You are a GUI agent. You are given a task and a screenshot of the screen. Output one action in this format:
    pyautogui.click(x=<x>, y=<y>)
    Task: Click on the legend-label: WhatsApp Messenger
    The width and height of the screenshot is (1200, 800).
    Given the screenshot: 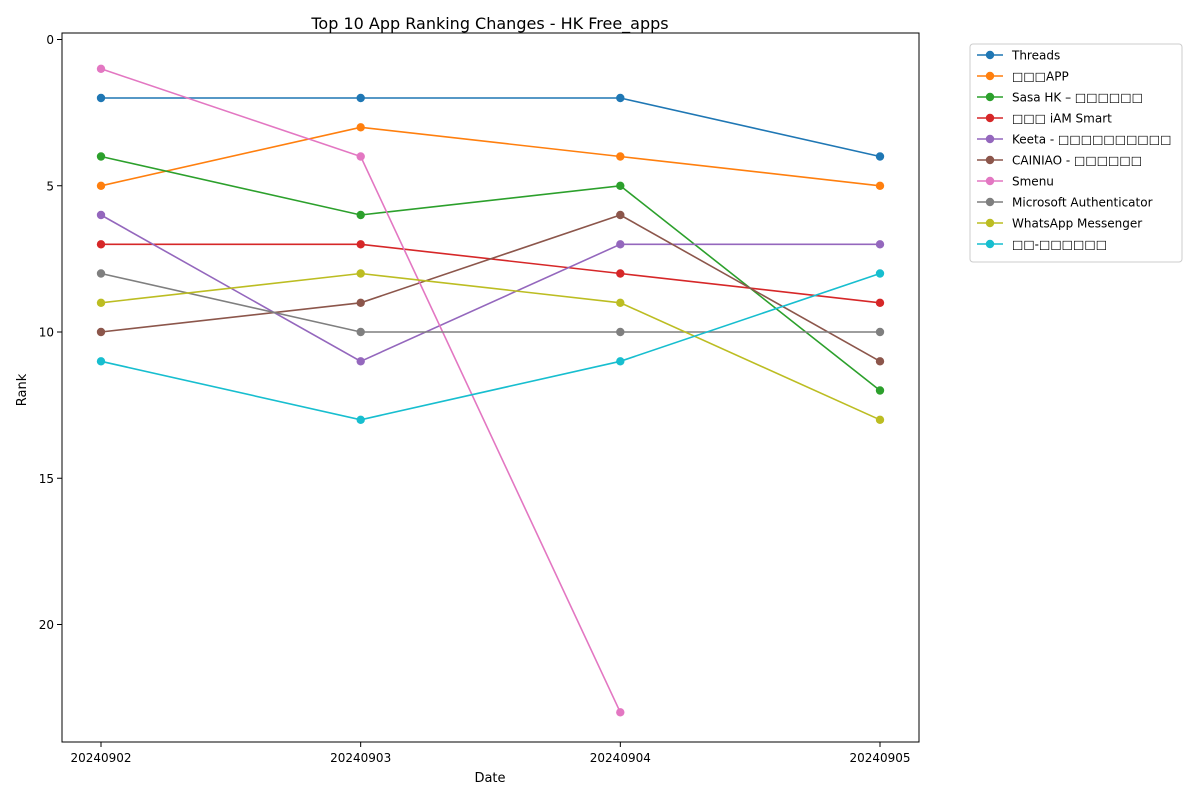 What is the action you would take?
    pyautogui.click(x=1077, y=224)
    